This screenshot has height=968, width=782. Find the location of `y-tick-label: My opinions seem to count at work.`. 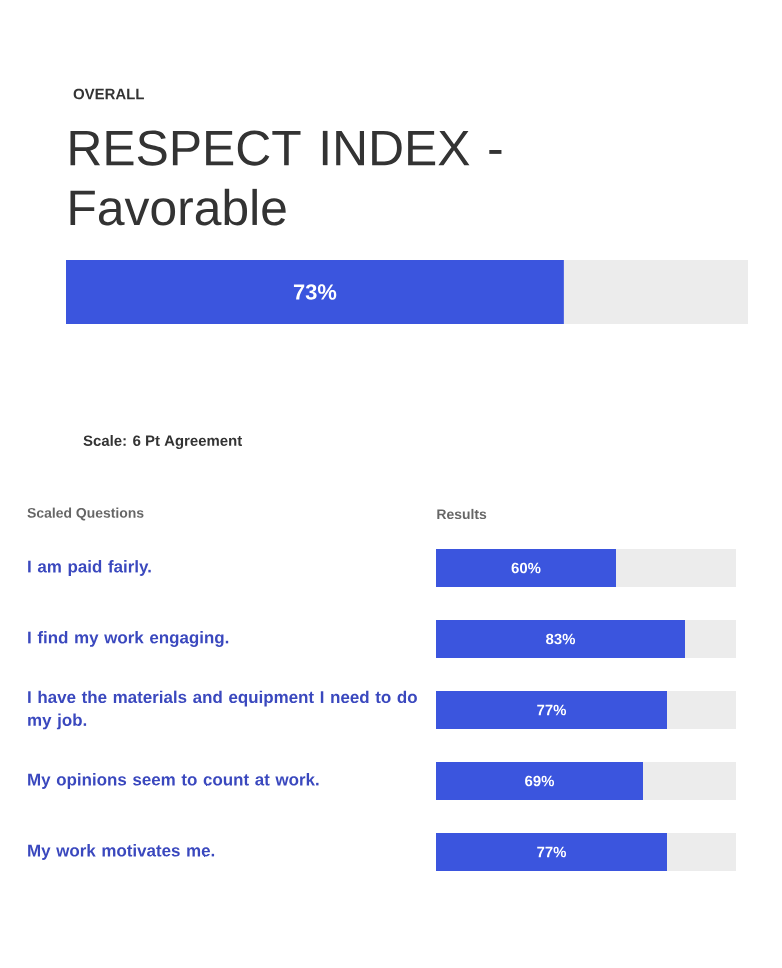

y-tick-label: My opinions seem to count at work. is located at coordinates (173, 781).